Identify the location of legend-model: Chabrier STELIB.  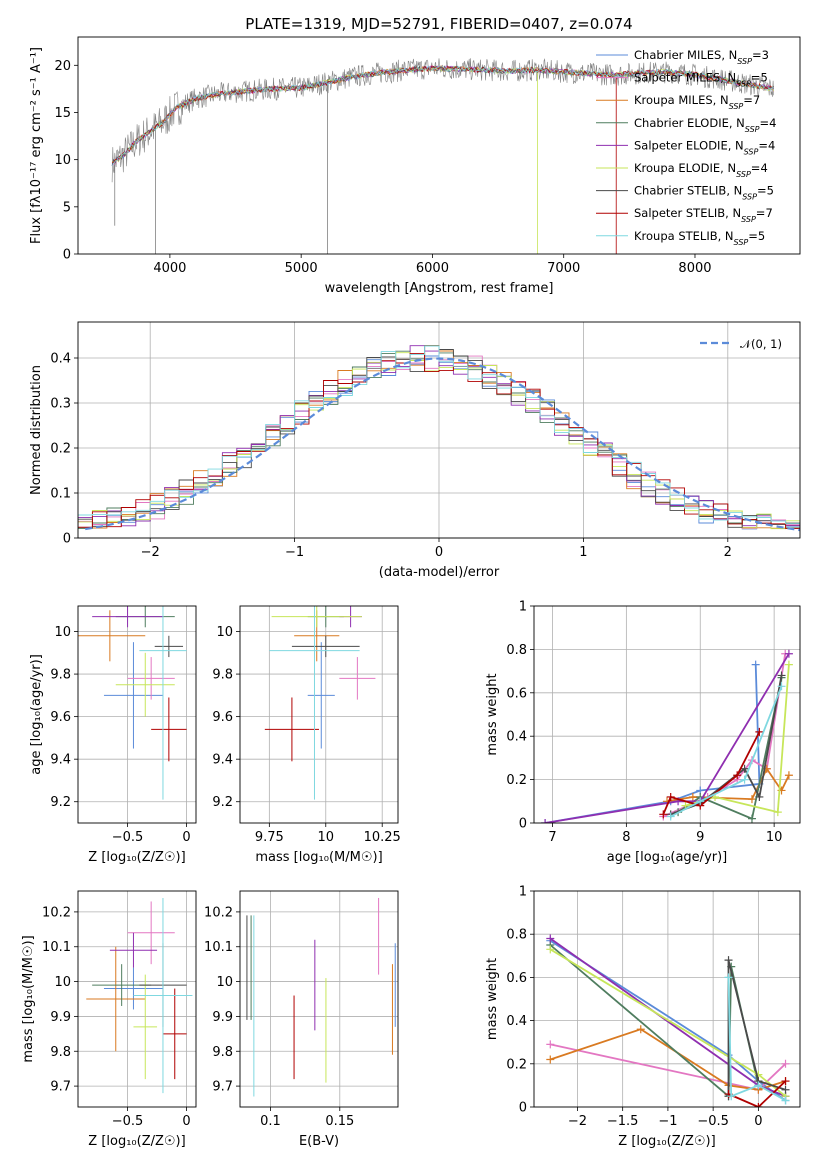
(680, 191).